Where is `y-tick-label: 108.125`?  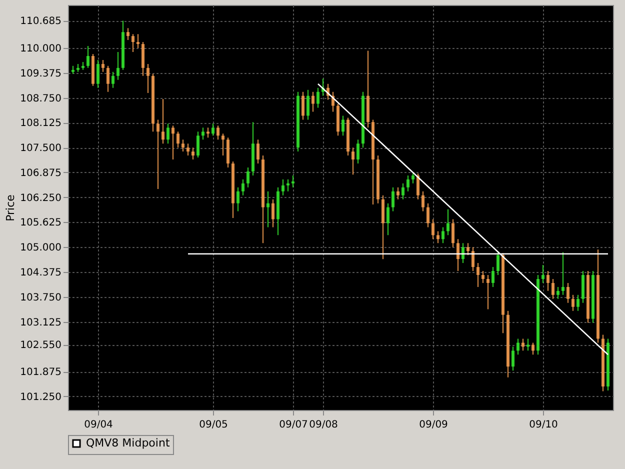 y-tick-label: 108.125 is located at coordinates (41, 124).